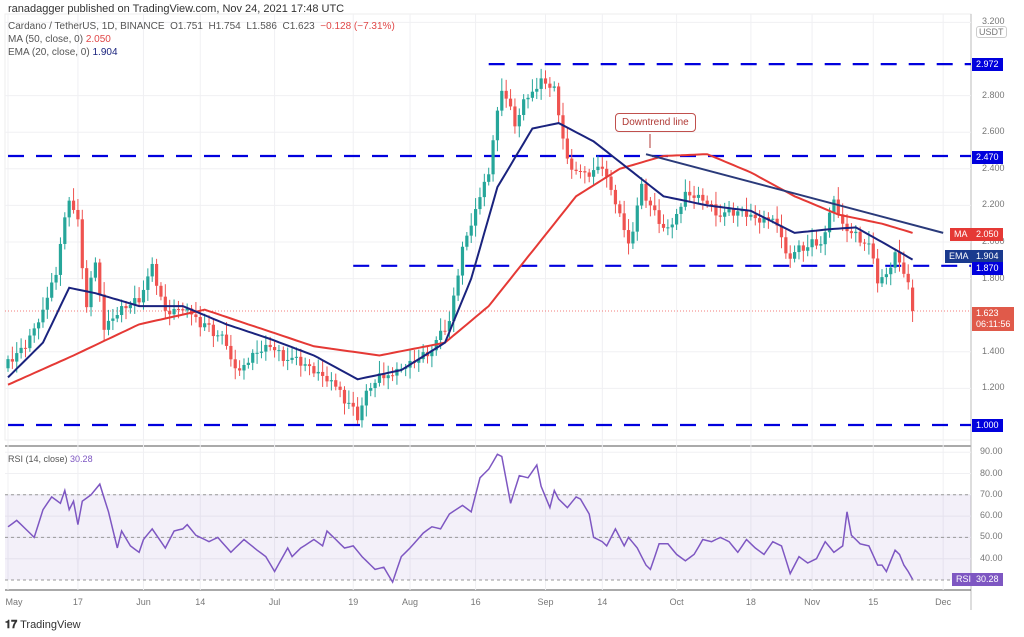 This screenshot has height=637, width=1024. I want to click on time-tick: Sep, so click(545, 602).